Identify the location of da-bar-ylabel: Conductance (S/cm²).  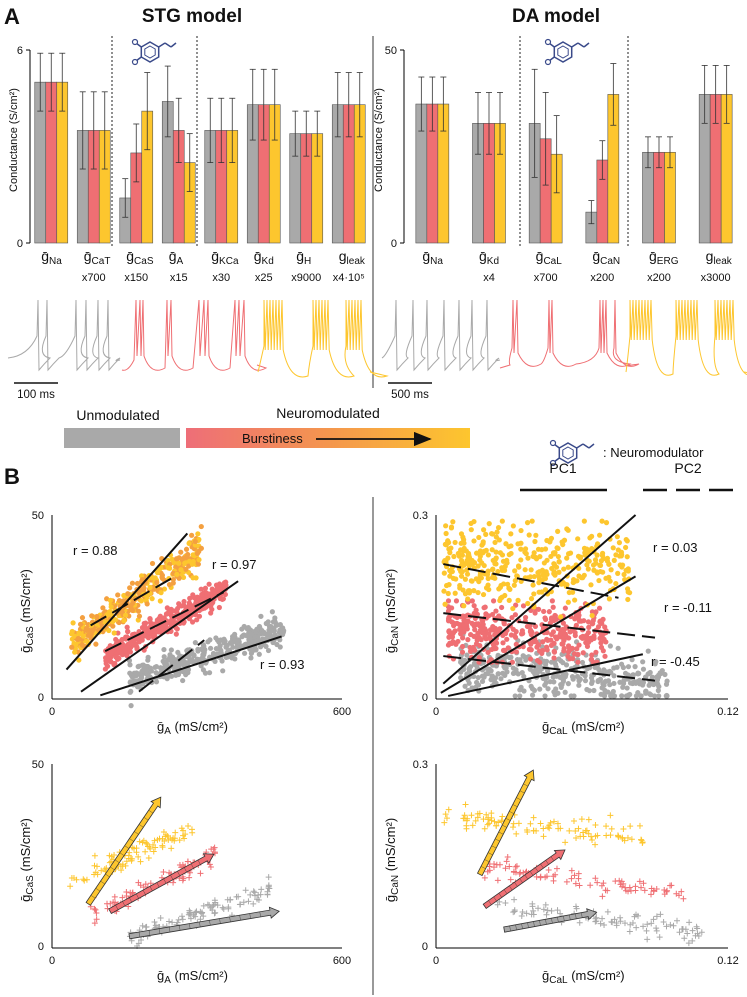
(379, 140).